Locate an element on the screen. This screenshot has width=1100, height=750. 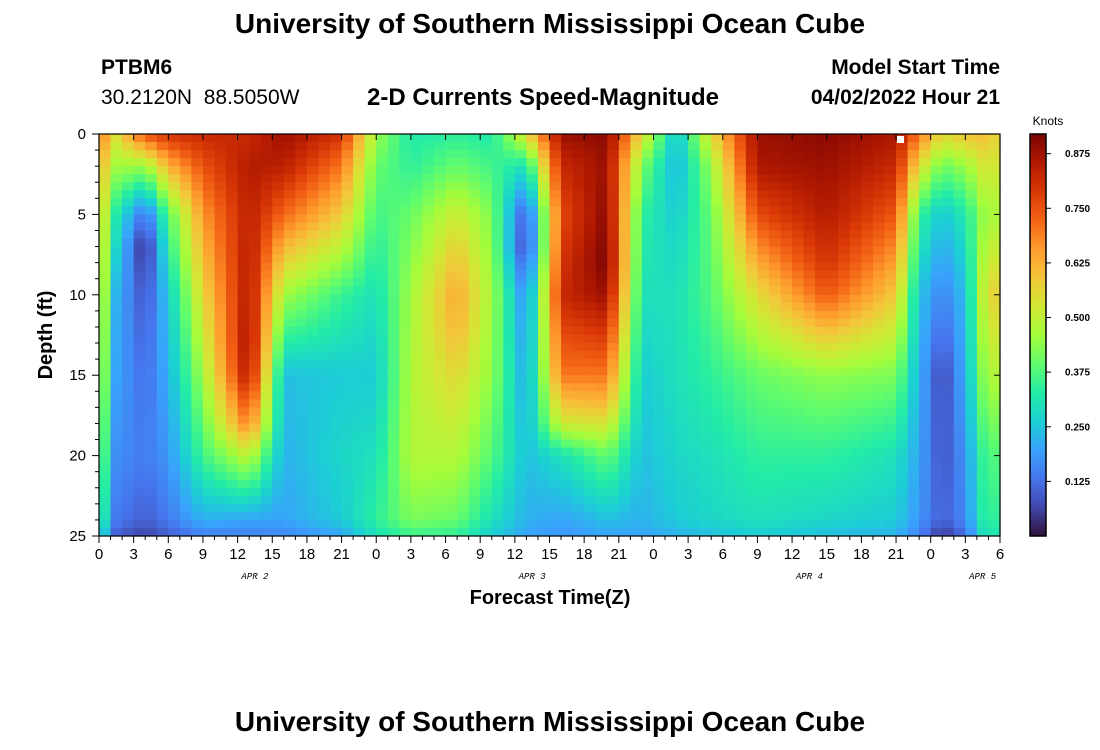
model-start-value: 04/02/2022 Hour 21 is located at coordinates (905, 97).